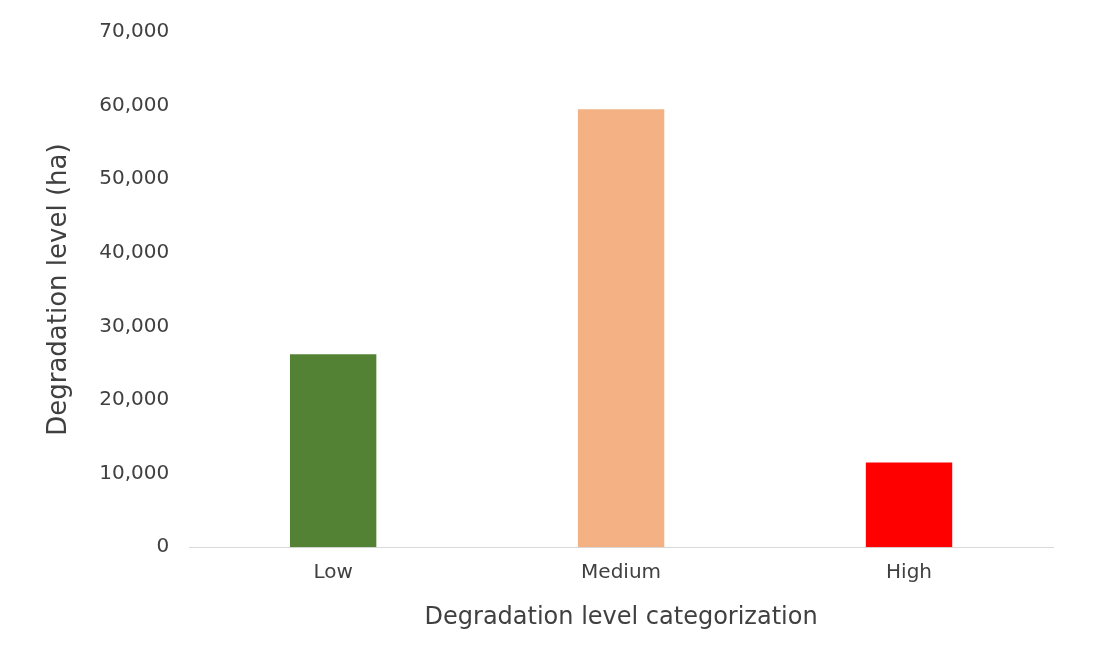  I want to click on y-tick-label: 60,000, so click(134, 103).